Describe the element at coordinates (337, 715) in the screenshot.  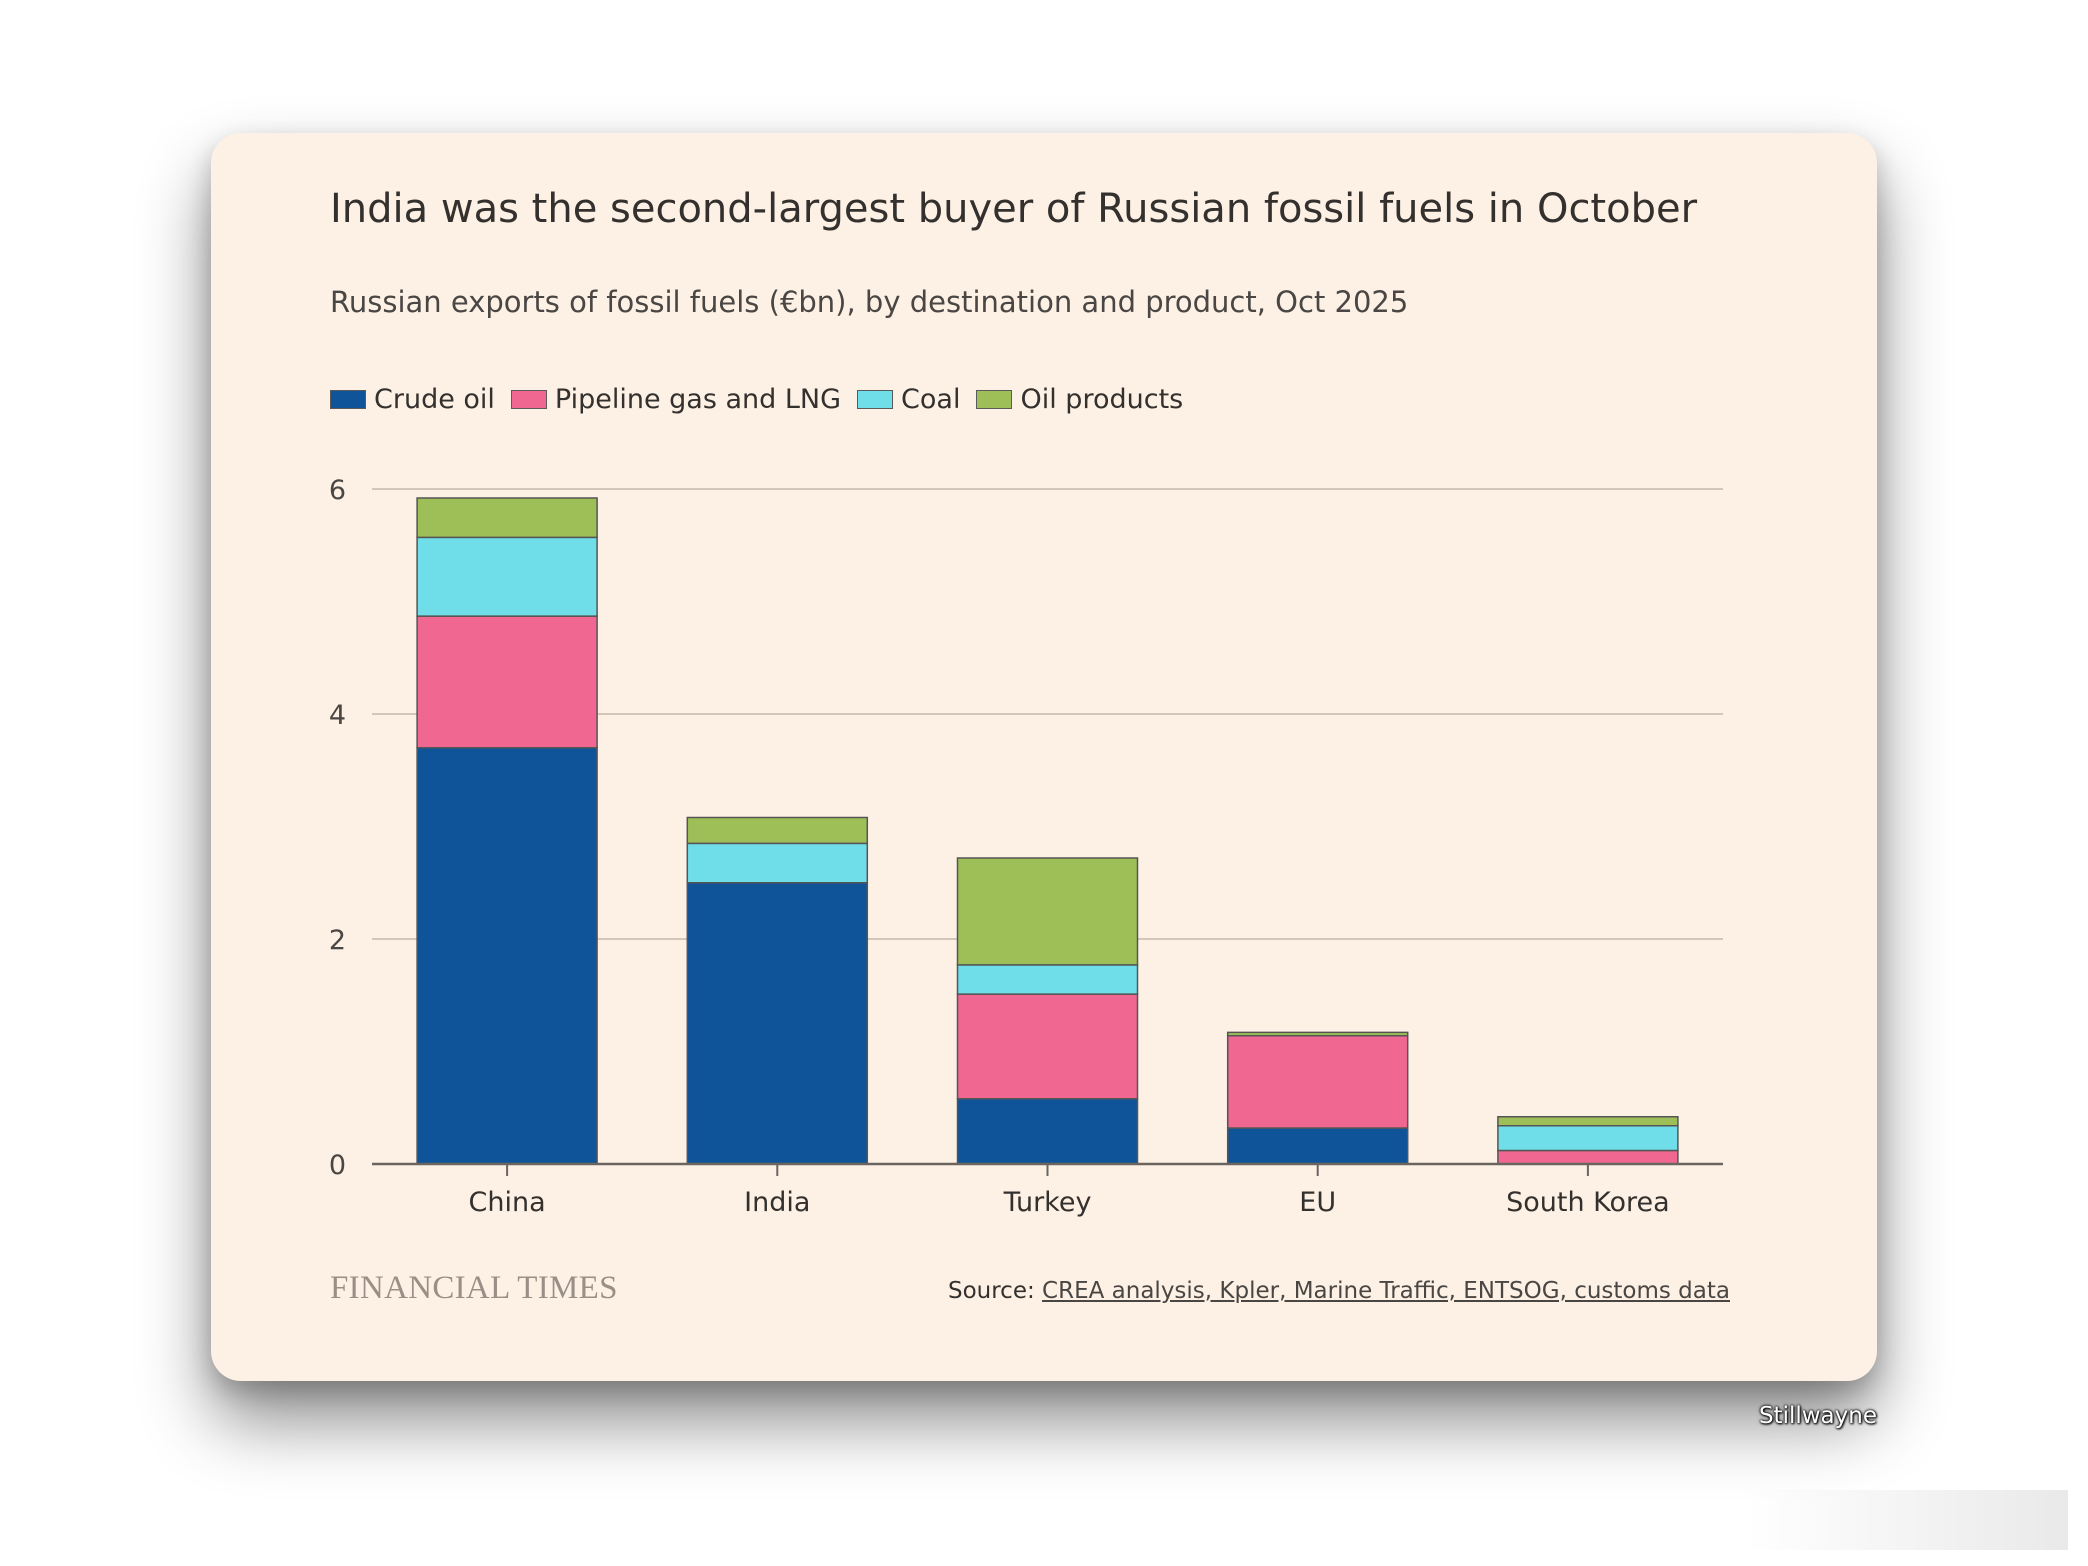
I see `y-tick-label-4: 4` at that location.